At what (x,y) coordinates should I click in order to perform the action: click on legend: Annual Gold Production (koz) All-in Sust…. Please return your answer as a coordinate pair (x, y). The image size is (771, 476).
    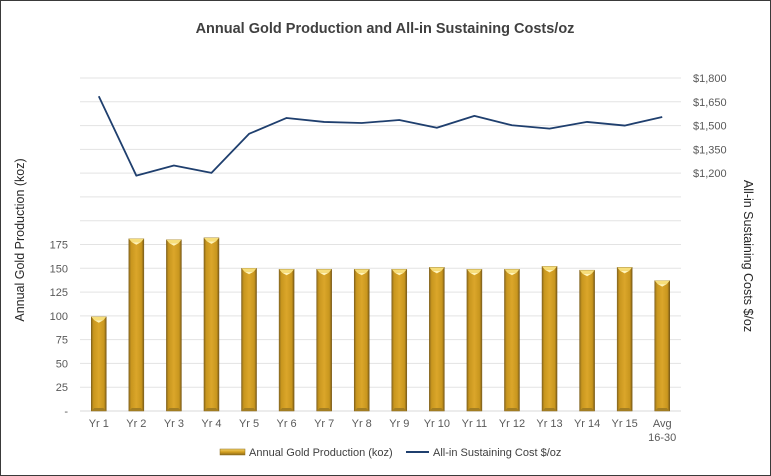
    Looking at the image, I should click on (390, 453).